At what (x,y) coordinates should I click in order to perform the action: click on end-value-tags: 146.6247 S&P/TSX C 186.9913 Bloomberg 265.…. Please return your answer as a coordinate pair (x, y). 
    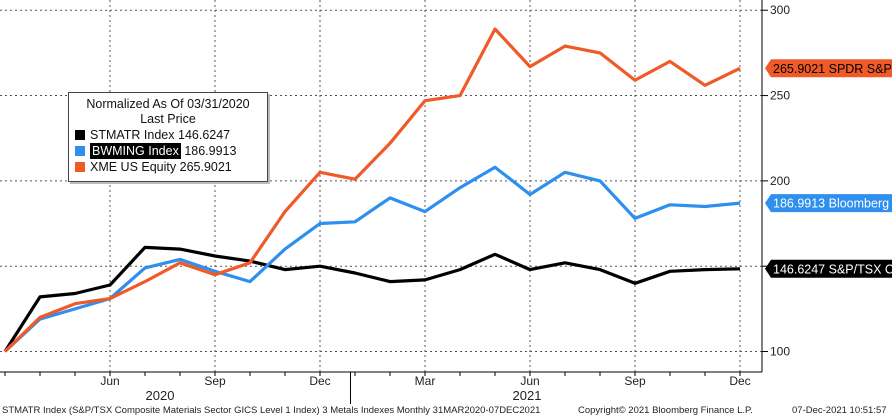
    Looking at the image, I should click on (828, 168).